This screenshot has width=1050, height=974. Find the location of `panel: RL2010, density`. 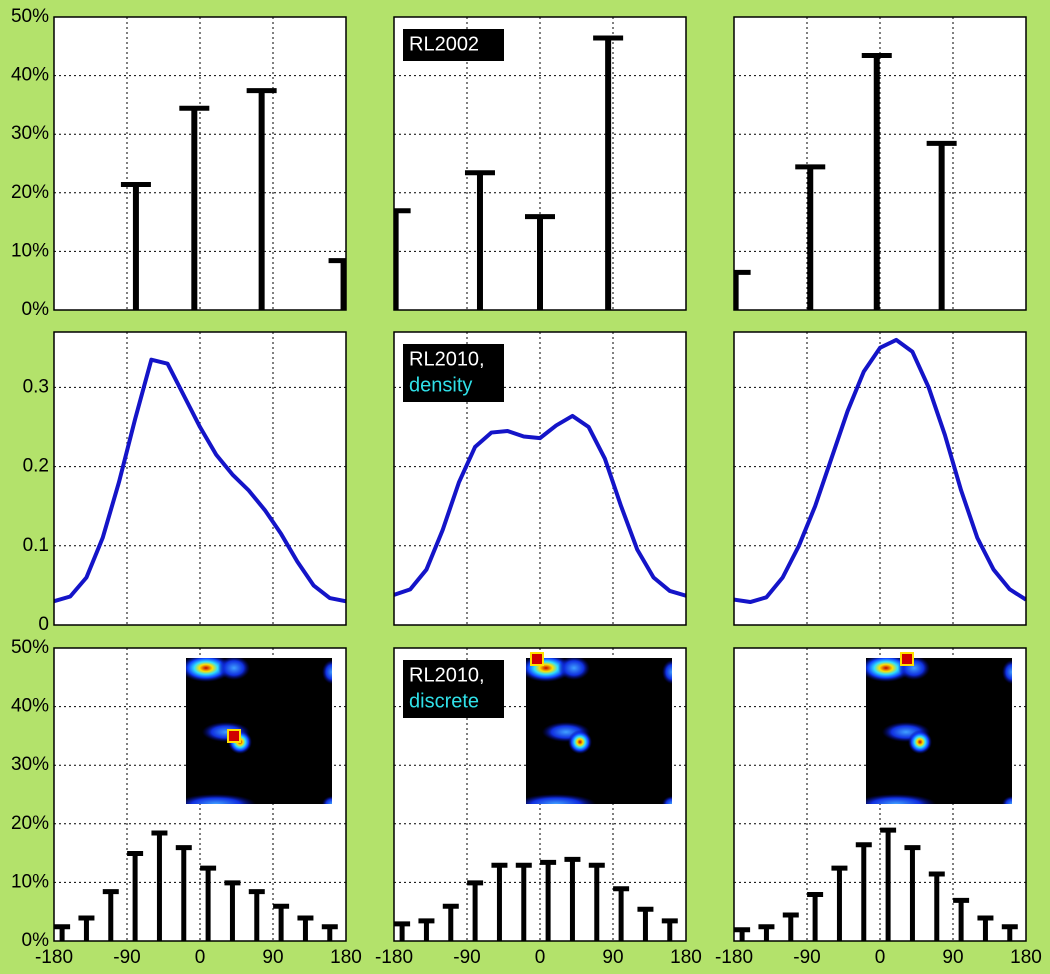

panel: RL2010, density is located at coordinates (540, 478).